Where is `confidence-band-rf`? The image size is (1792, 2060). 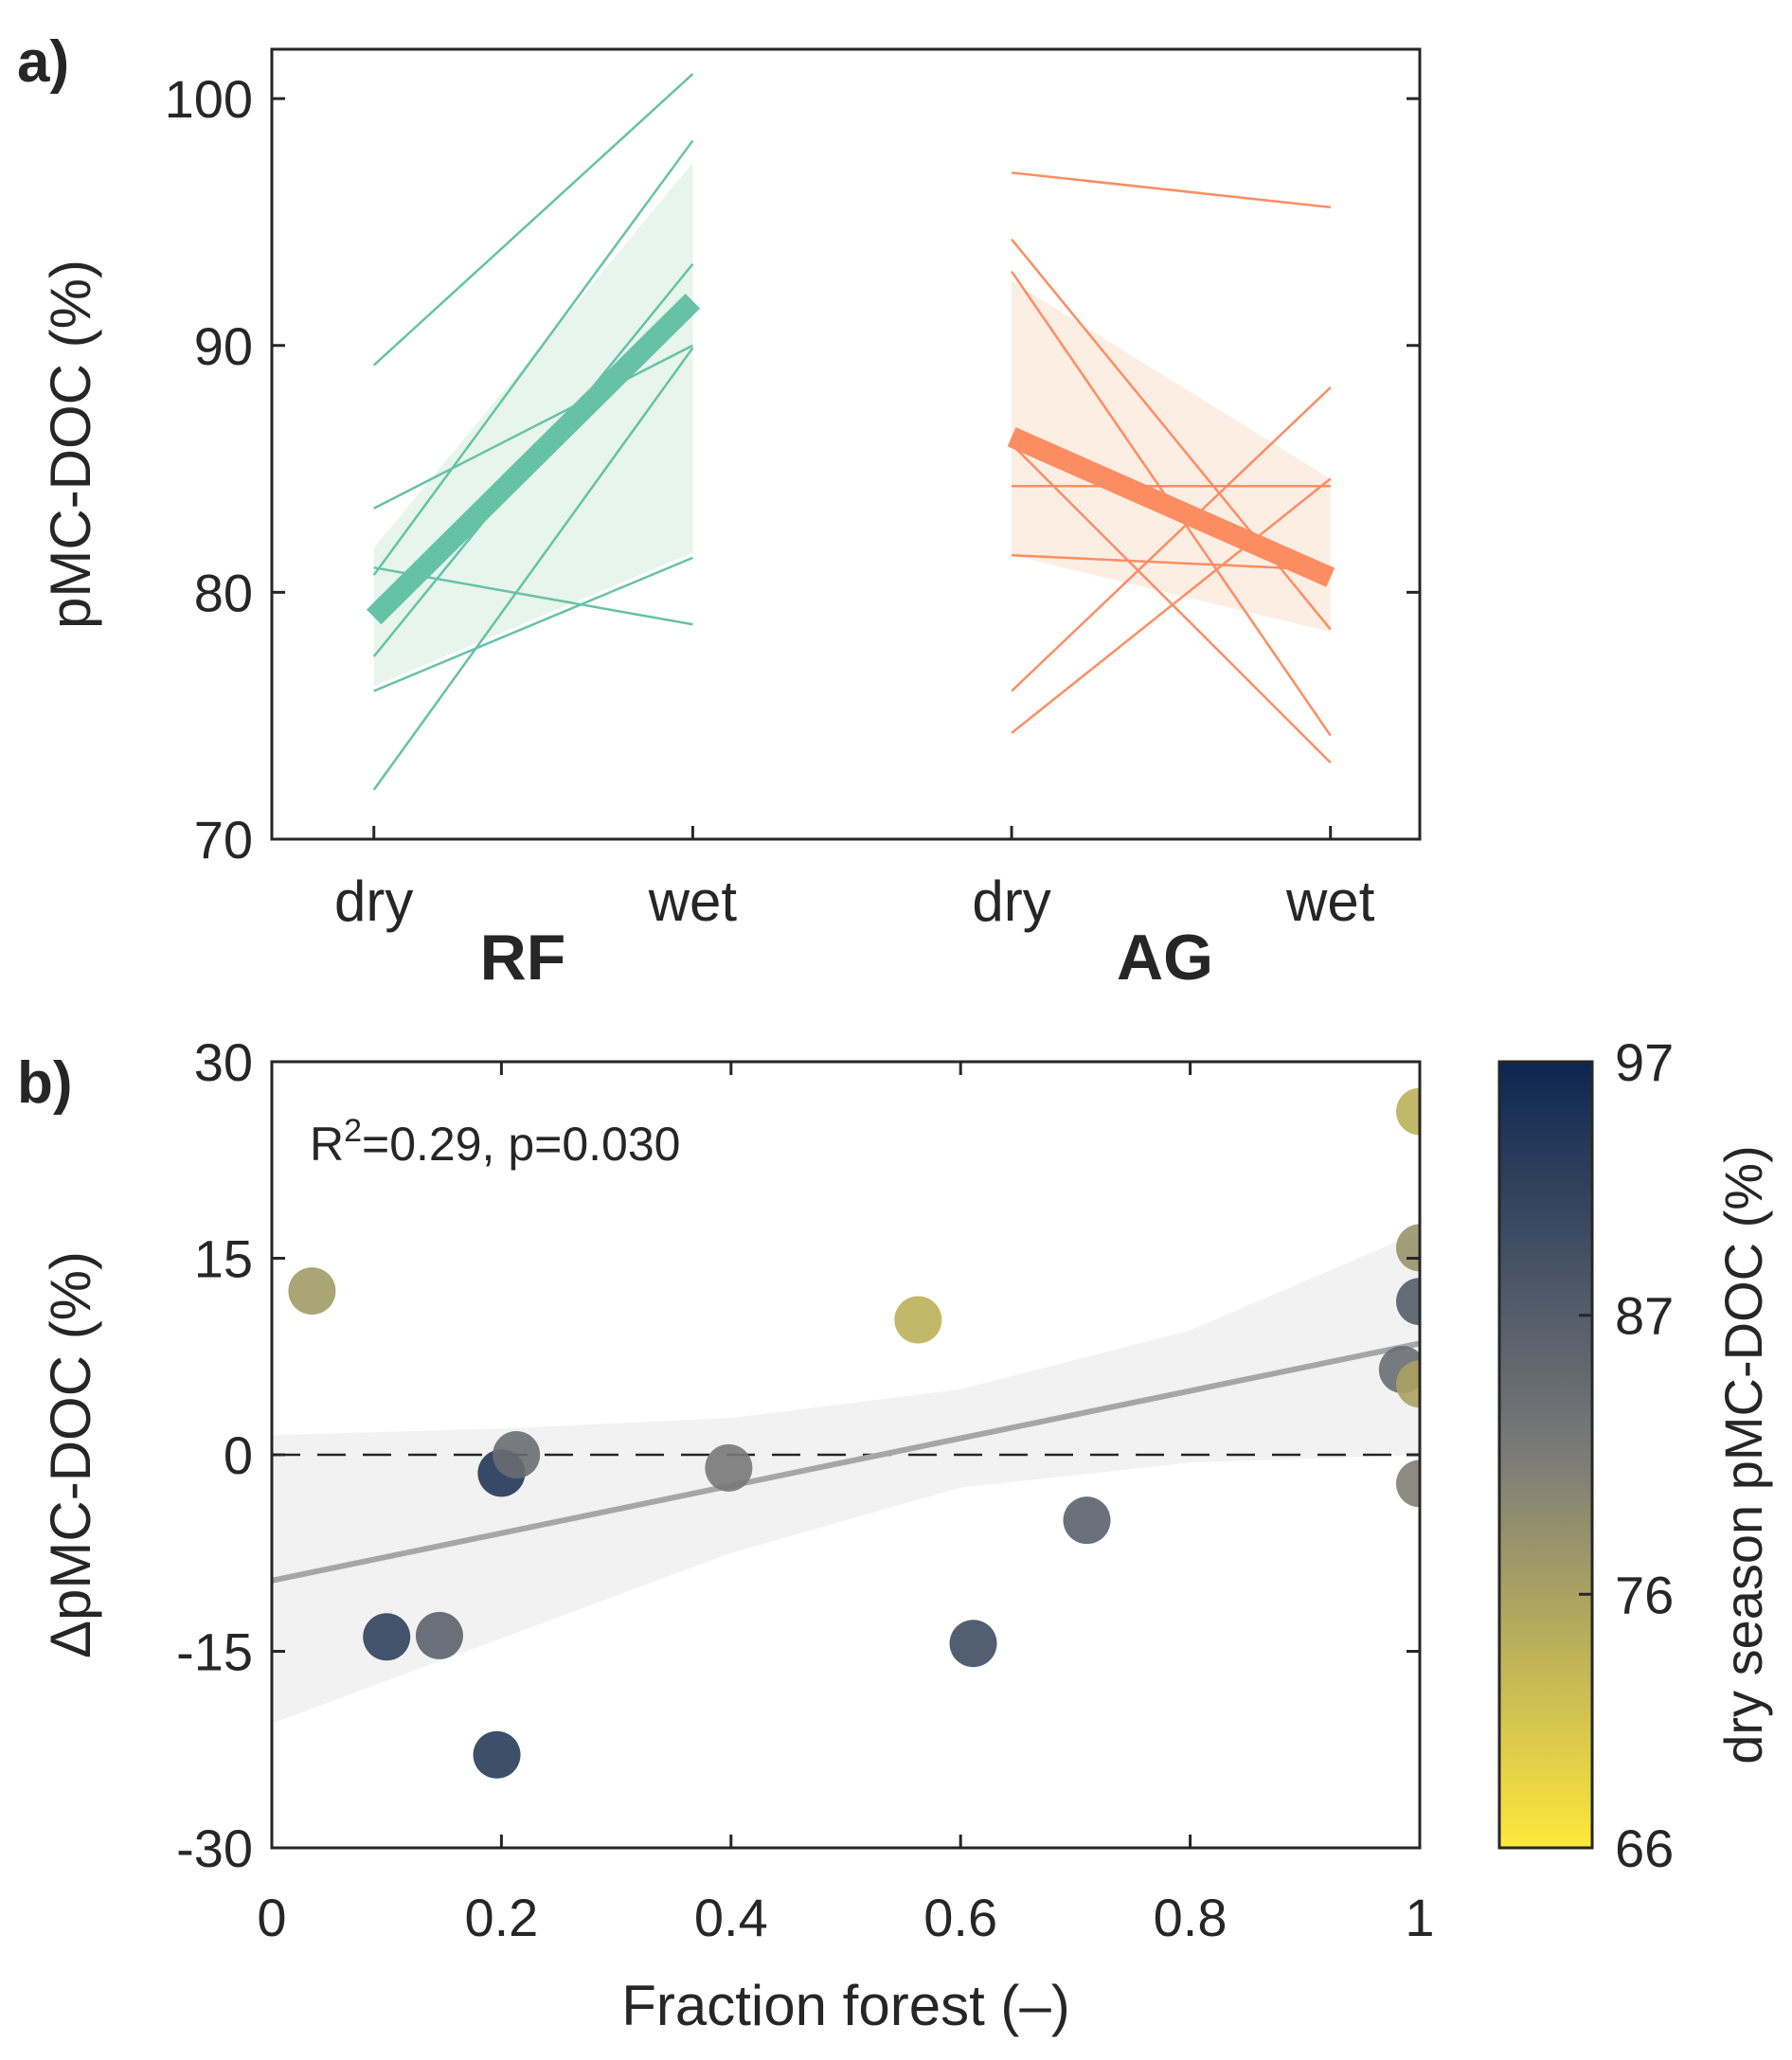 confidence-band-rf is located at coordinates (533, 425).